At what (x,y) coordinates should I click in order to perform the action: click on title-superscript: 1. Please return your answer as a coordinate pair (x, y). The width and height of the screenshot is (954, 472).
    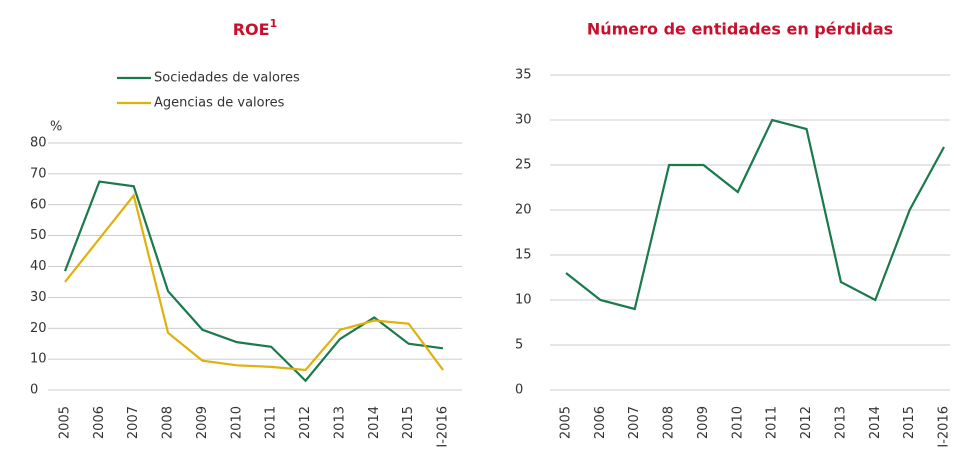
    Looking at the image, I should click on (274, 23).